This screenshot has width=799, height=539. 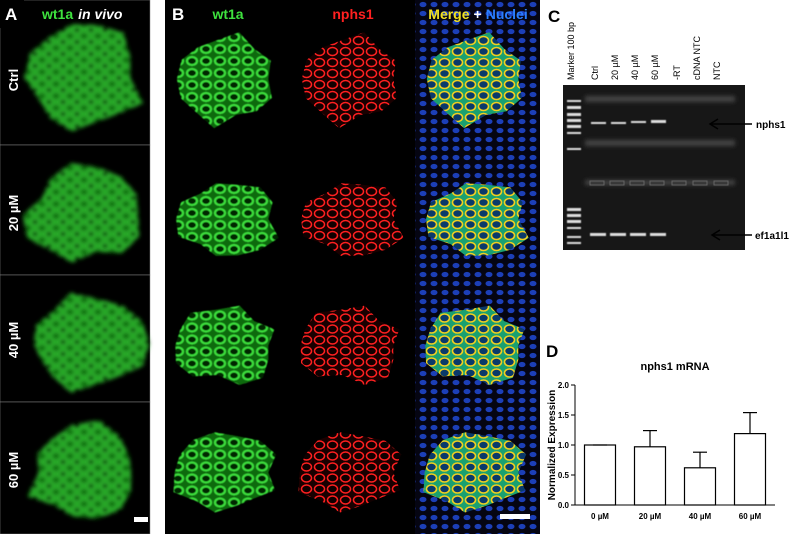 What do you see at coordinates (674, 367) in the screenshot?
I see `chart-title: nphs1 mRNA` at bounding box center [674, 367].